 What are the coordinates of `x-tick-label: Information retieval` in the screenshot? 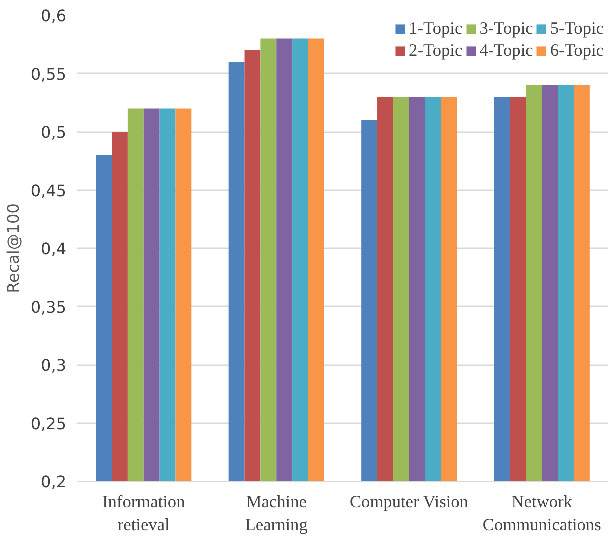 It's located at (144, 513).